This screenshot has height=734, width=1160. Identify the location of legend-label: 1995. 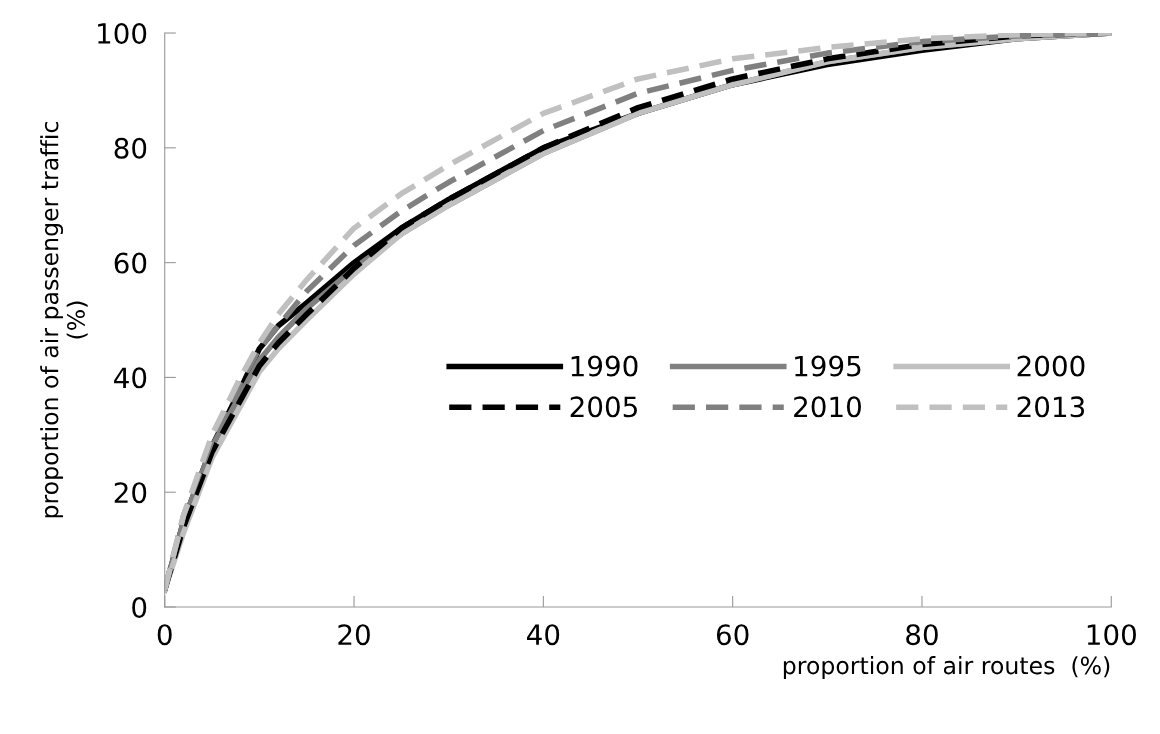
(828, 366).